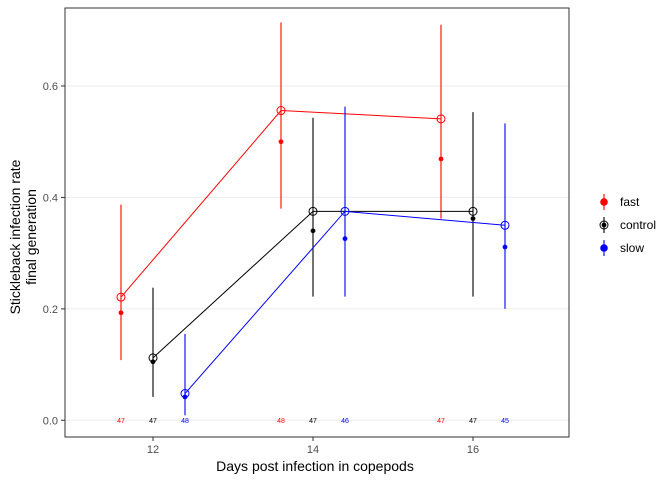  What do you see at coordinates (50, 421) in the screenshot?
I see `y-tick-label: 0.0` at bounding box center [50, 421].